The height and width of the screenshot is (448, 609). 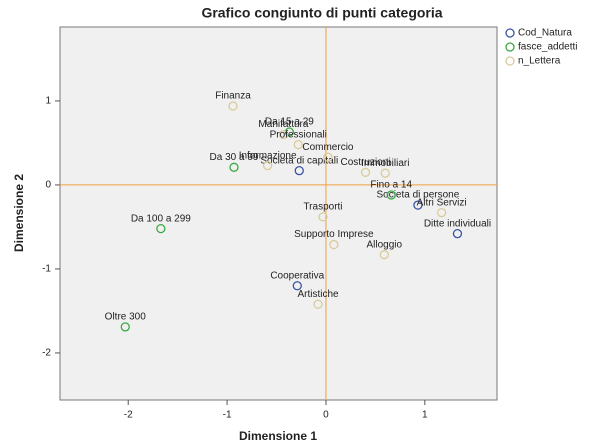 I want to click on point-label: Finanza, so click(x=233, y=96).